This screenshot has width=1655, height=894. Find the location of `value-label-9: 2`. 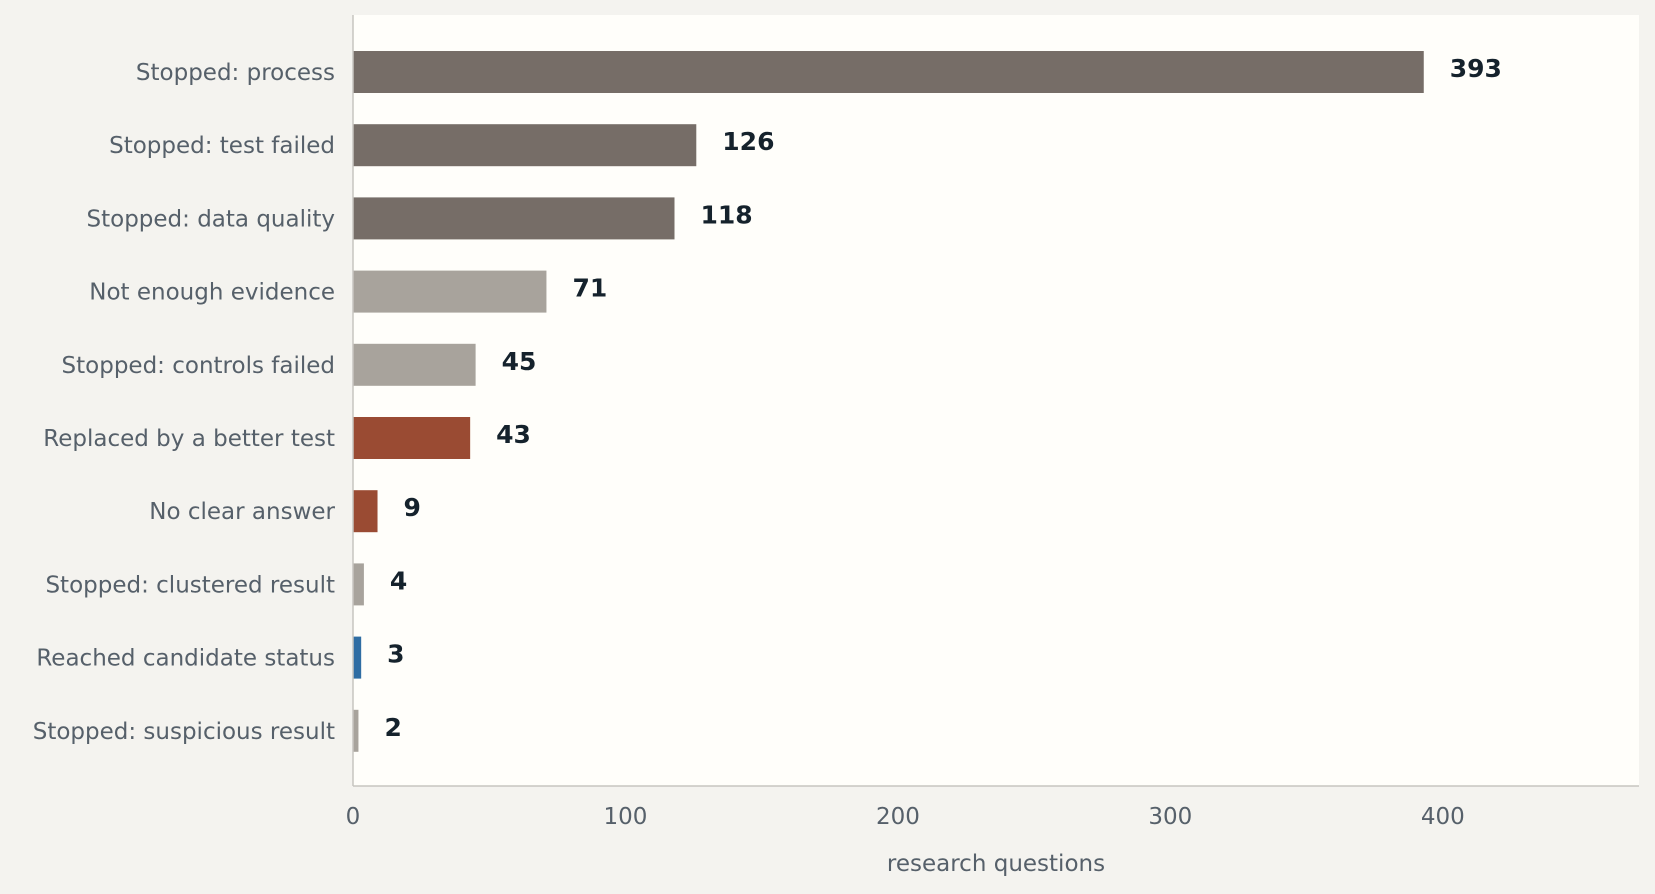

value-label-9: 2 is located at coordinates (392, 727).